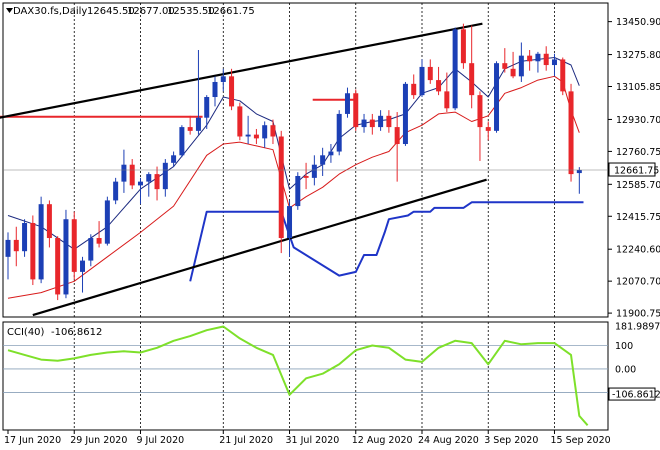  Describe the element at coordinates (638, 55) in the screenshot. I see `price-tick-label: 13275.80` at that location.